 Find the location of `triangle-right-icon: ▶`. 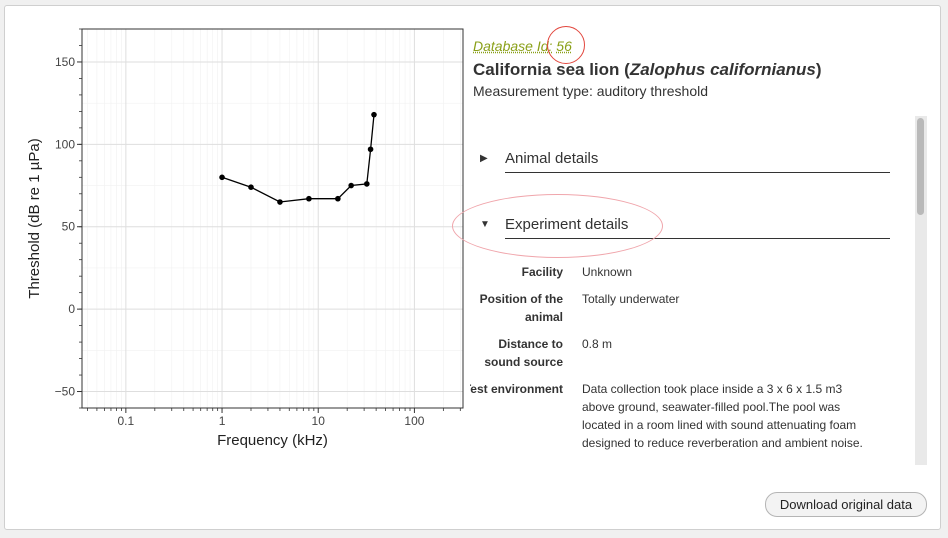

triangle-right-icon: ▶ is located at coordinates (484, 158).